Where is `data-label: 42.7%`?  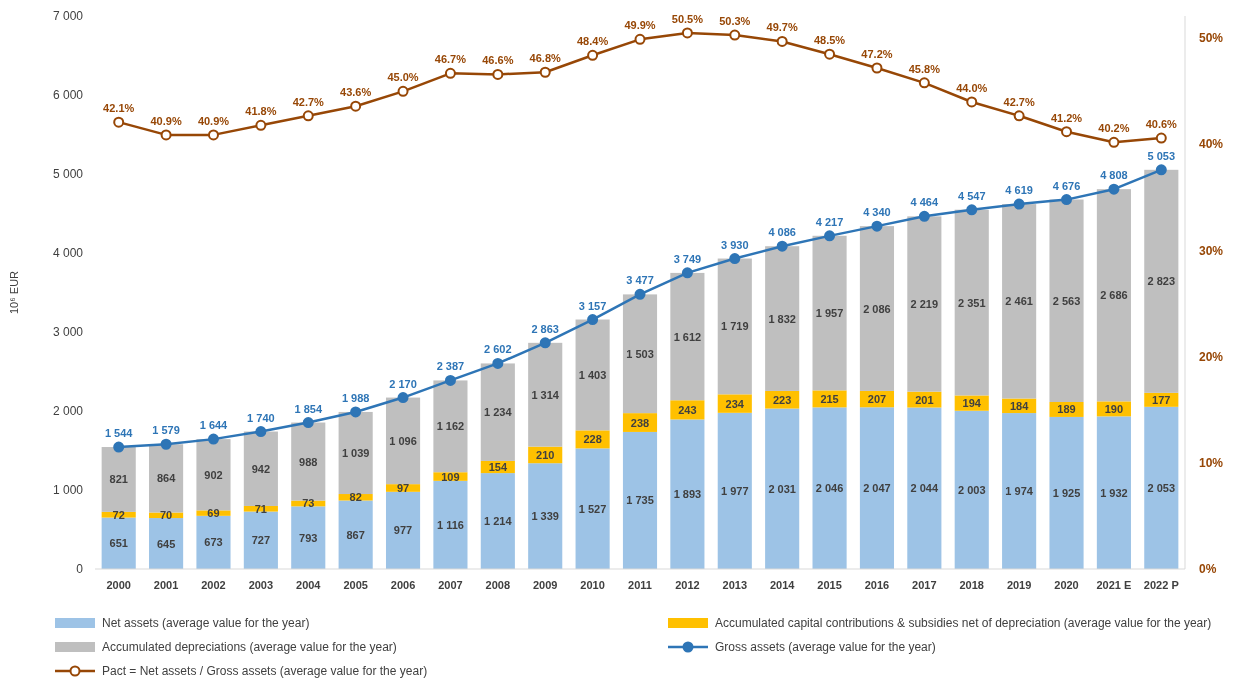 data-label: 42.7% is located at coordinates (308, 101).